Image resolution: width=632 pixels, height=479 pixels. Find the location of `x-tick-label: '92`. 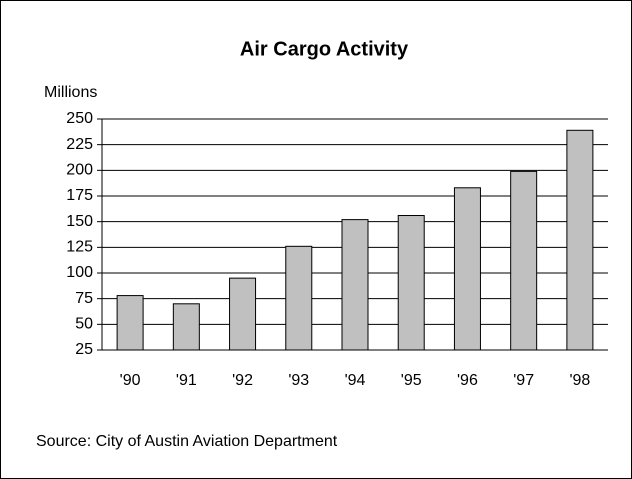

x-tick-label: '92 is located at coordinates (242, 380).